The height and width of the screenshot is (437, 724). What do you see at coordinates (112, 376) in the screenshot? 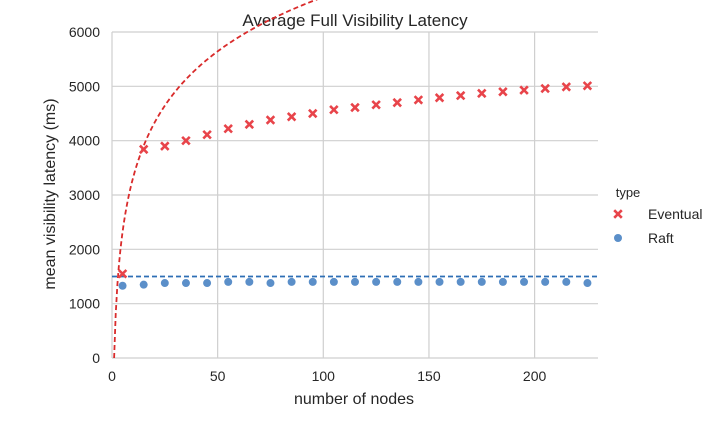
I see `x-tick-label: 0` at bounding box center [112, 376].